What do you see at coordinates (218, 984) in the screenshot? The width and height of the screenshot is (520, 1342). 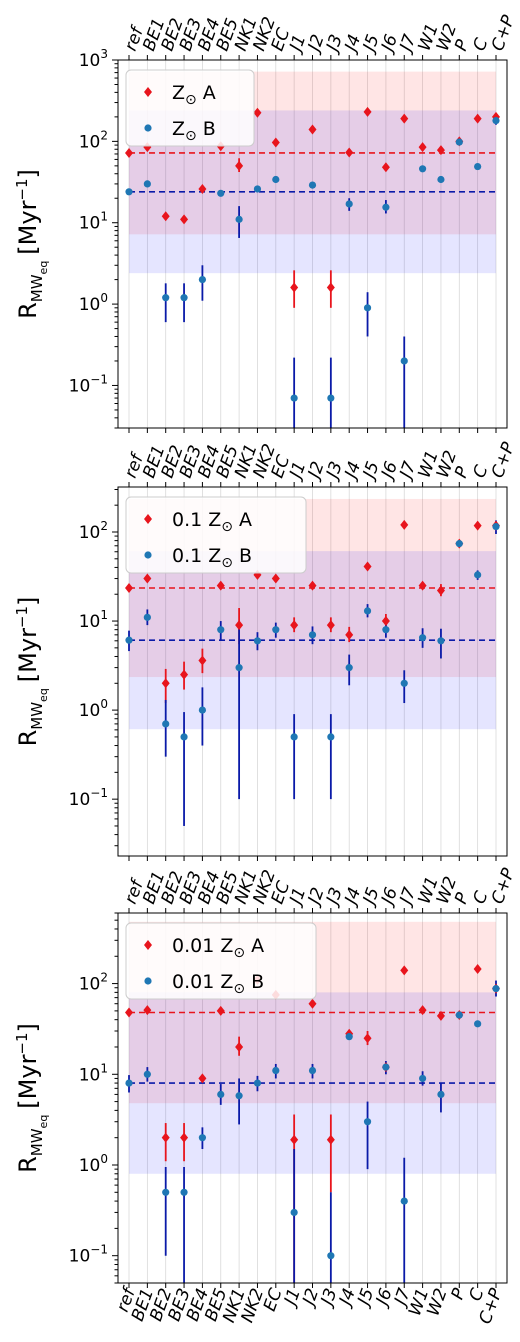 I see `legend-label-B: 0.01 Z⊙ B` at bounding box center [218, 984].